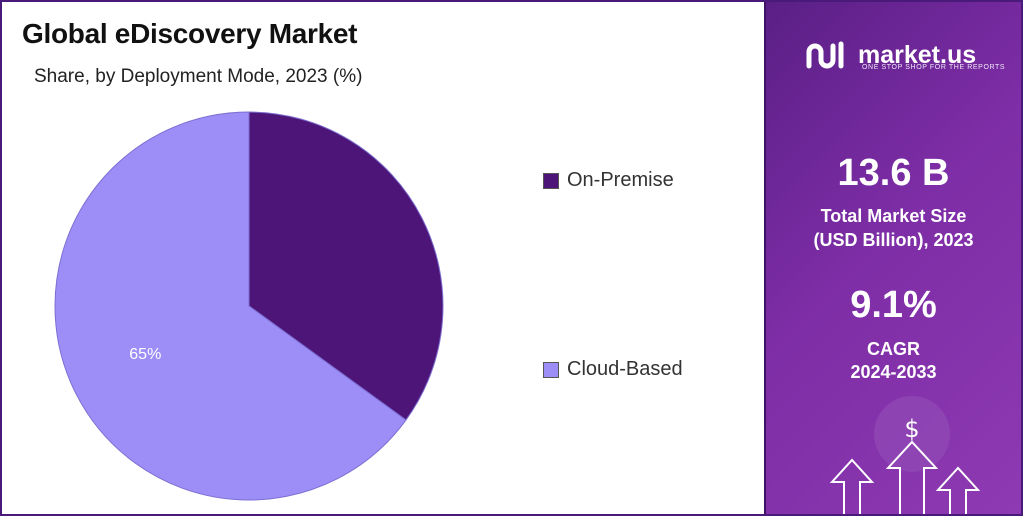 The image size is (1023, 516). What do you see at coordinates (825, 55) in the screenshot?
I see `market-us-logo-icon` at bounding box center [825, 55].